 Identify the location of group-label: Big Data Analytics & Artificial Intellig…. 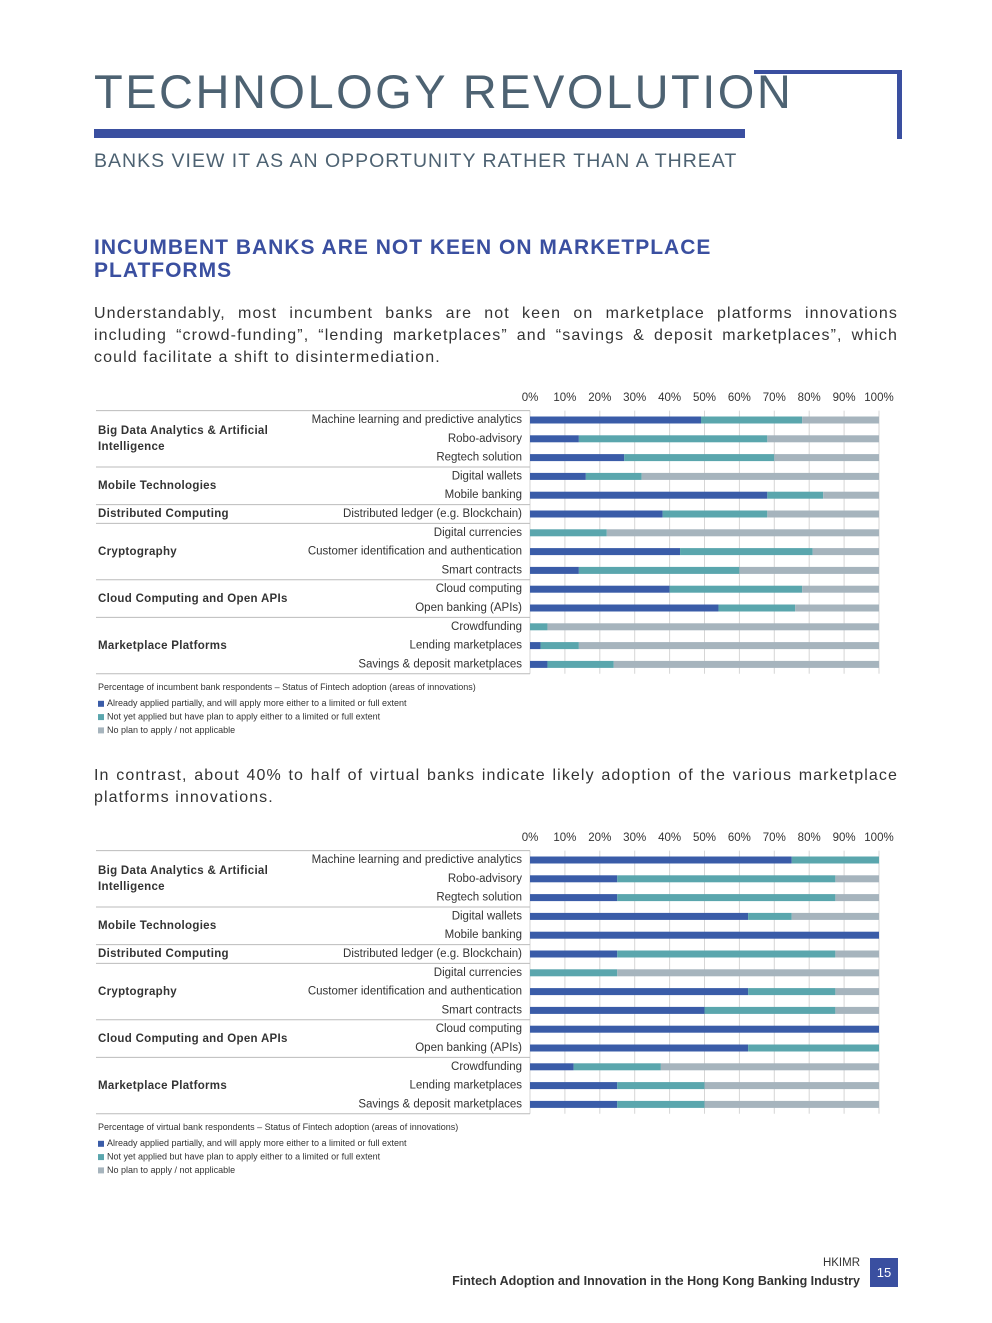
(183, 878).